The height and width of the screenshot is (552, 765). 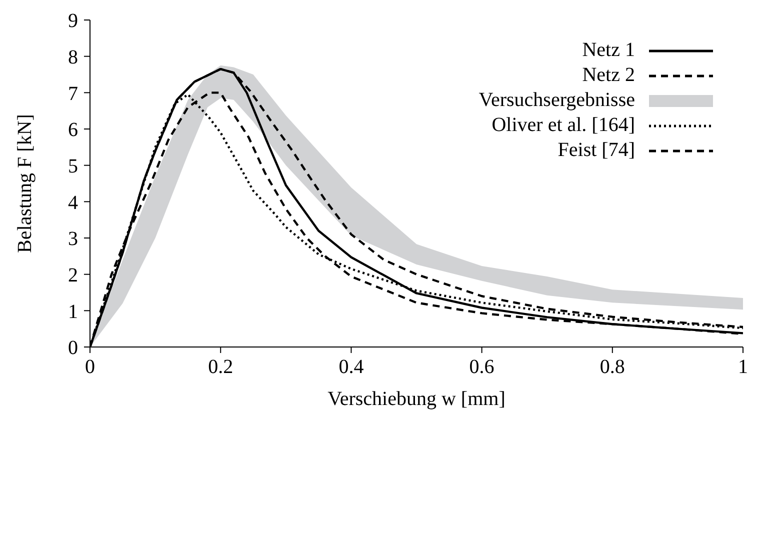 What do you see at coordinates (608, 75) in the screenshot?
I see `legend-label: Netz 2` at bounding box center [608, 75].